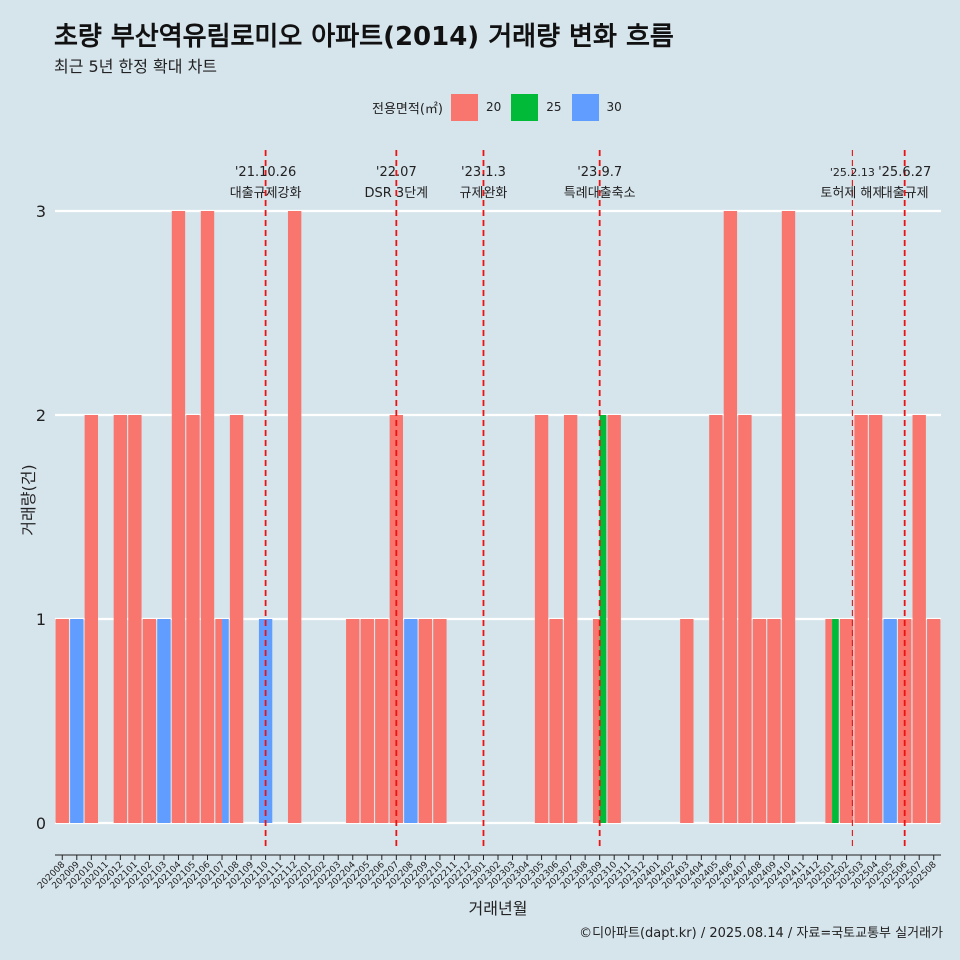  I want to click on event-label: 대출규제강화, so click(266, 193).